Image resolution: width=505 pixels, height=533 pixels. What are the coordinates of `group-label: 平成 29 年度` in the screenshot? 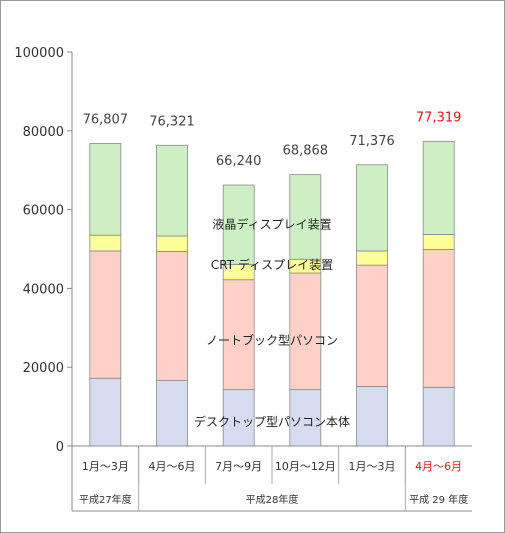 It's located at (438, 499).